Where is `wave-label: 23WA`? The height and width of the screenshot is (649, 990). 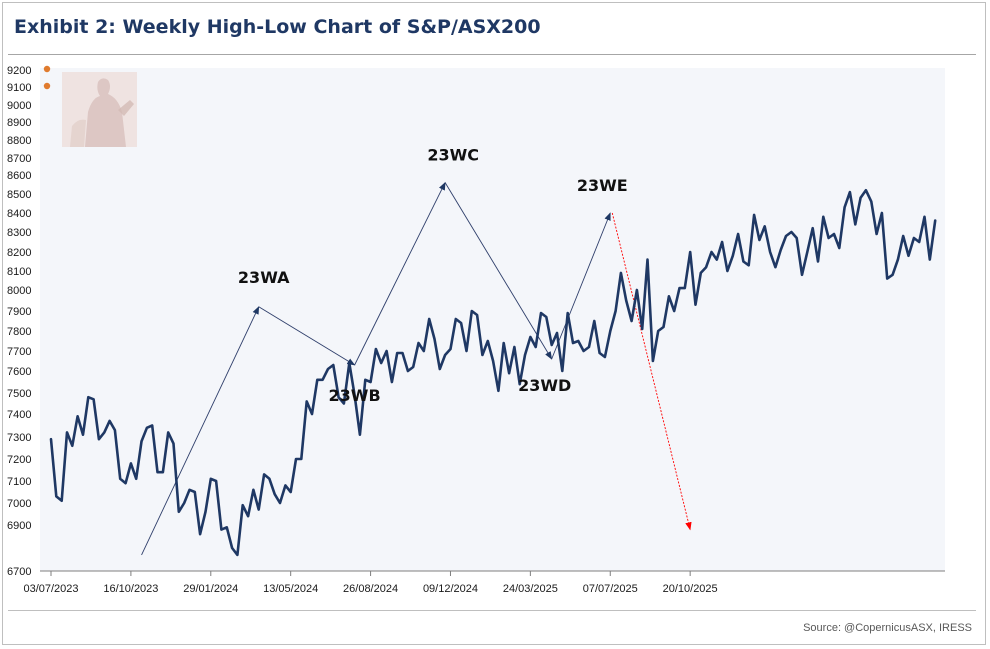 wave-label: 23WA is located at coordinates (264, 277).